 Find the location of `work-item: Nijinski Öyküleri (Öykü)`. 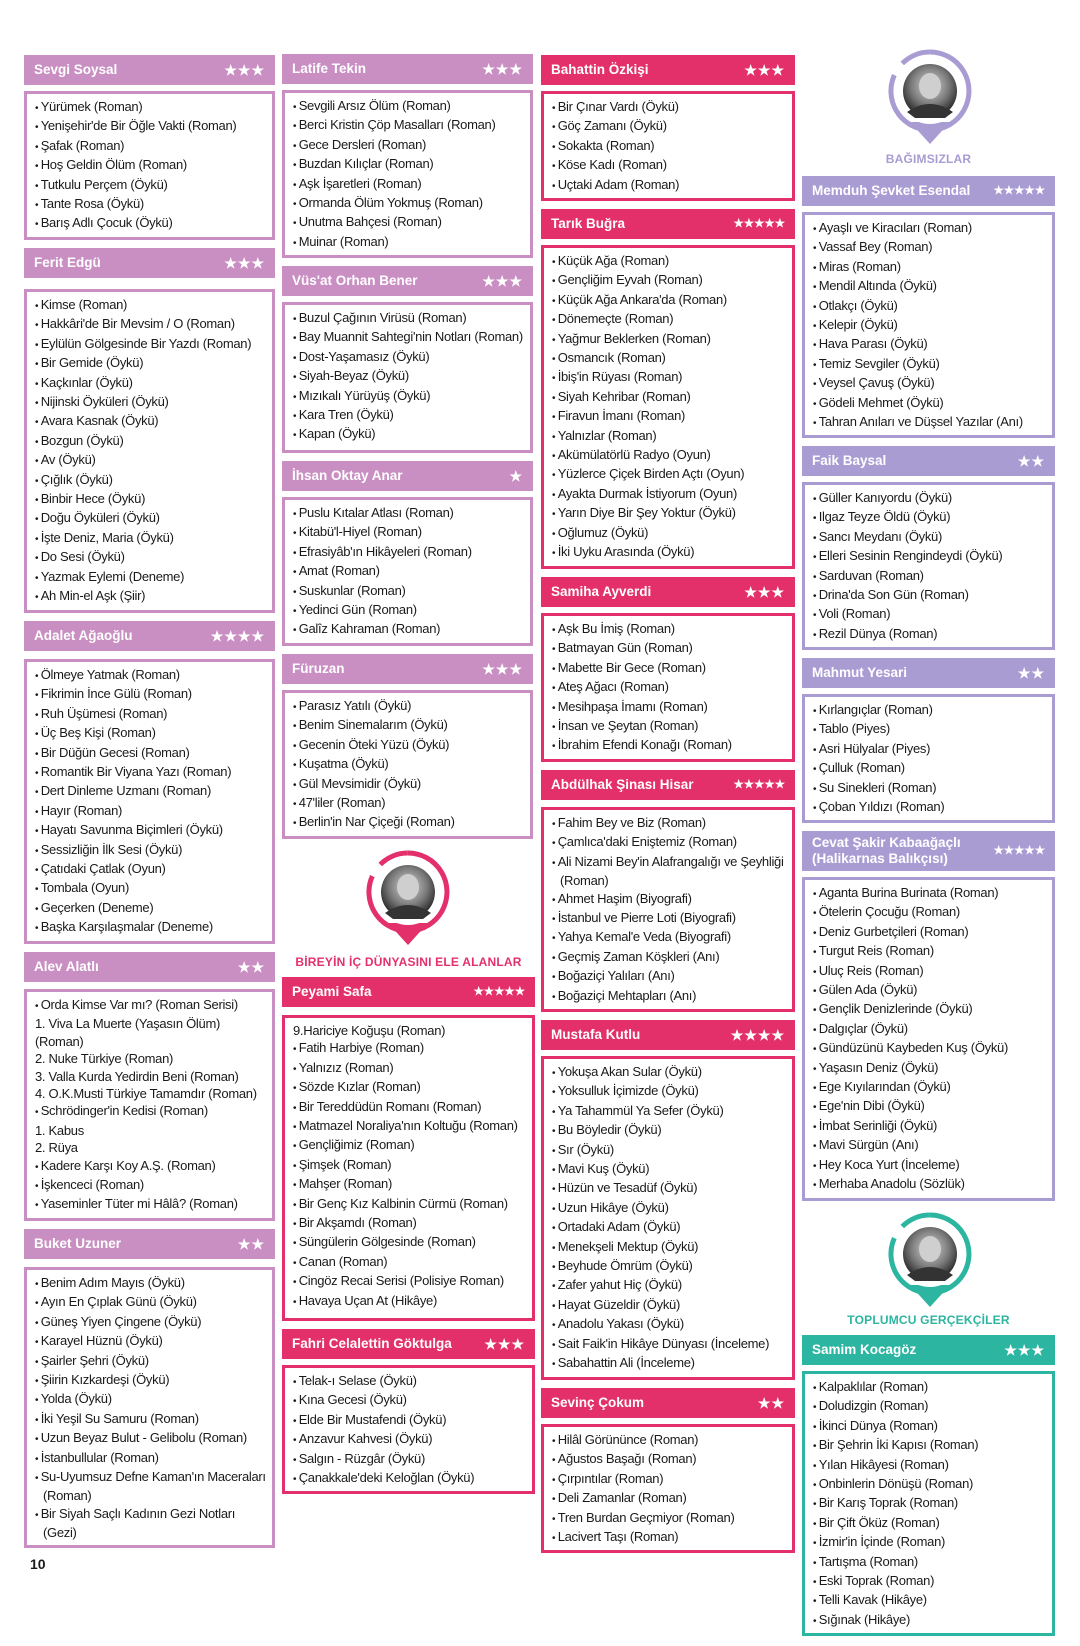

work-item: Nijinski Öyküleri (Öykü) is located at coordinates (151, 402).